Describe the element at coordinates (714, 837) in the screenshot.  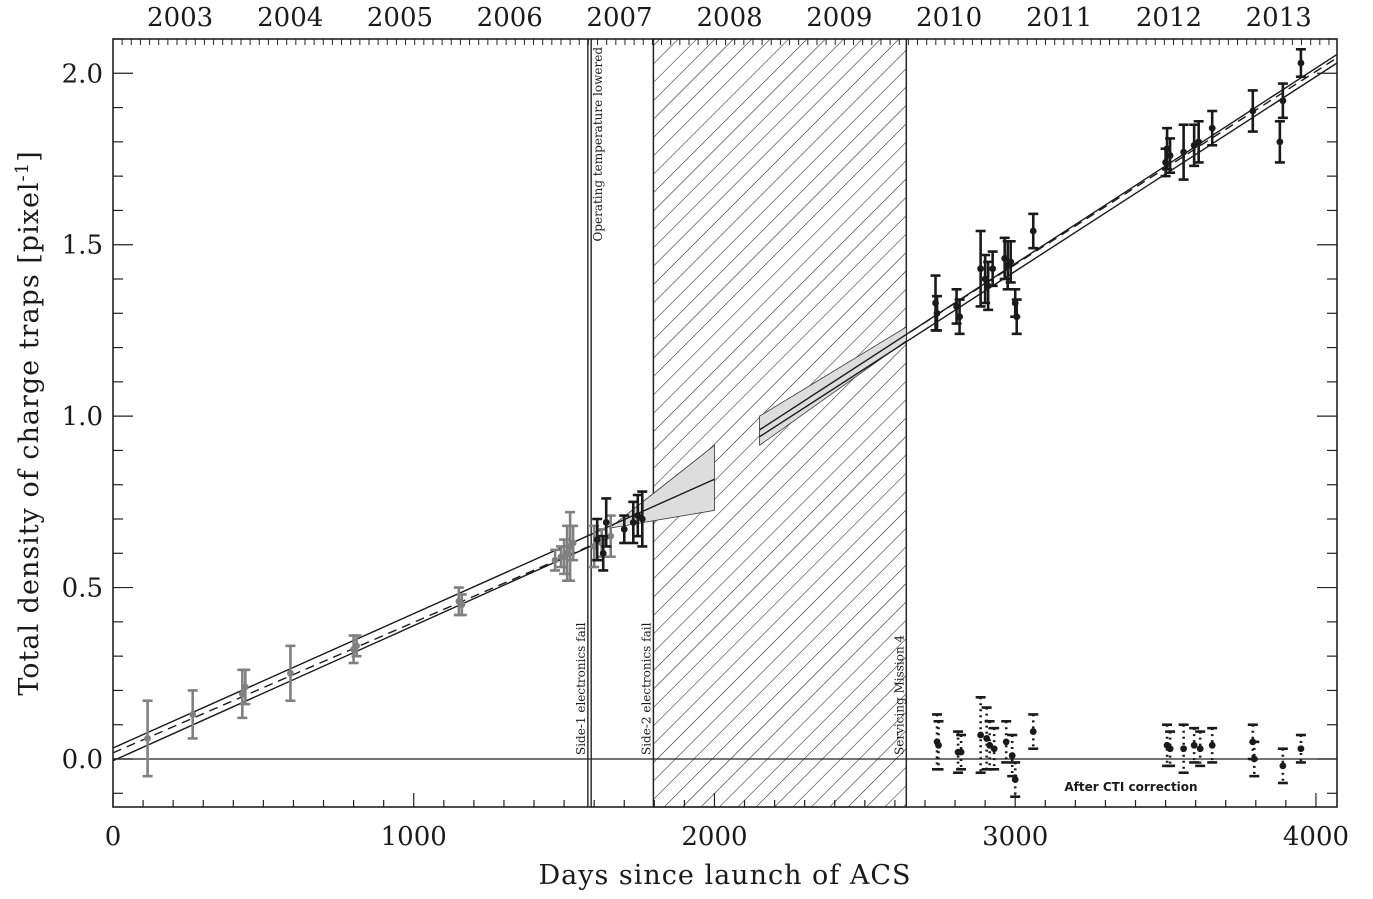
I see `x-tick-label: 2000` at that location.